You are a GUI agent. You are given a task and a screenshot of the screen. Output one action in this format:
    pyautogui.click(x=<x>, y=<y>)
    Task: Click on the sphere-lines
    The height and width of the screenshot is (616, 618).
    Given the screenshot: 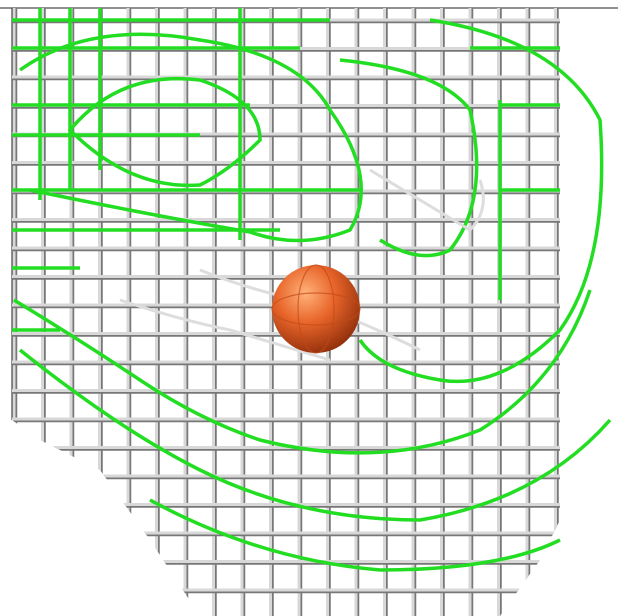 What is the action you would take?
    pyautogui.click(x=316, y=309)
    